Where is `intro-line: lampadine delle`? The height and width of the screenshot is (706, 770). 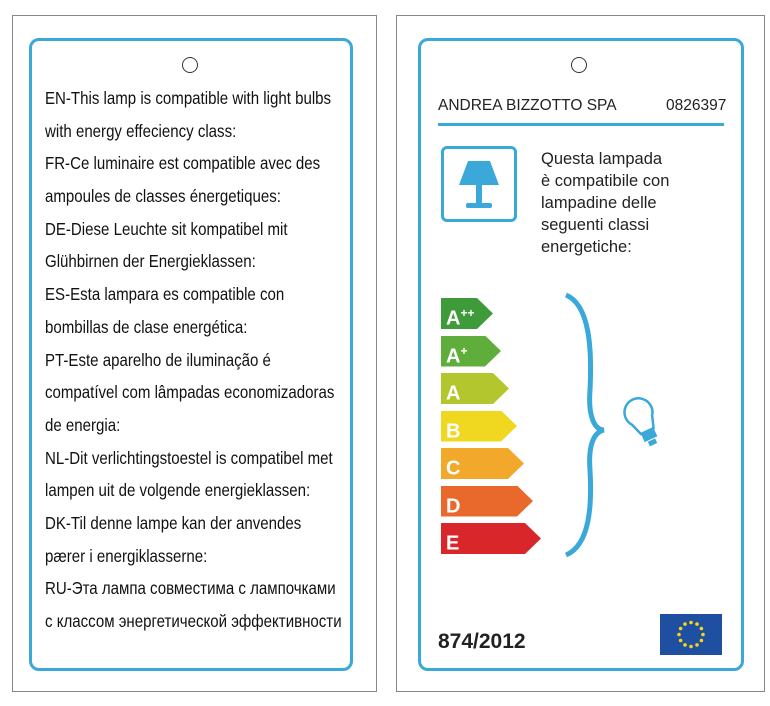
intro-line: lampadine delle is located at coordinates (599, 203).